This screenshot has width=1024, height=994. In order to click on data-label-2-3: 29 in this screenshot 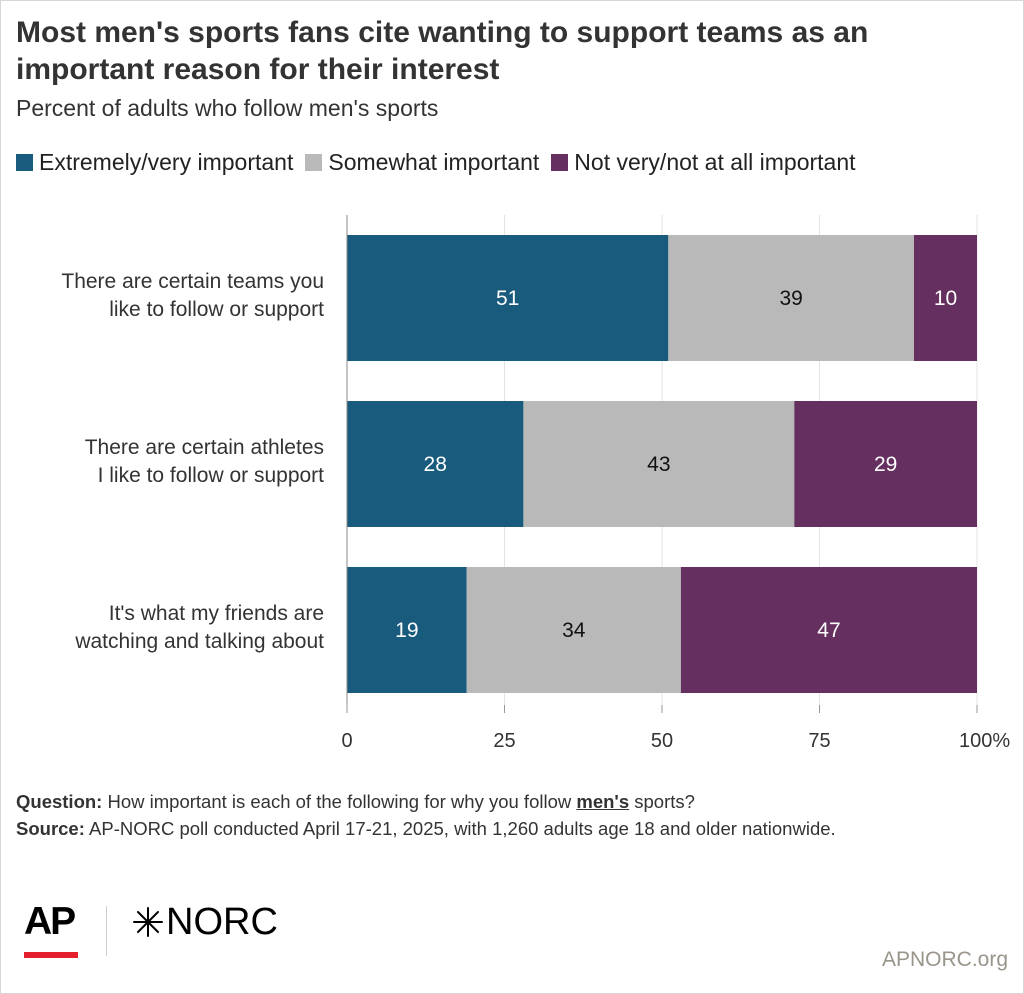, I will do `click(885, 464)`.